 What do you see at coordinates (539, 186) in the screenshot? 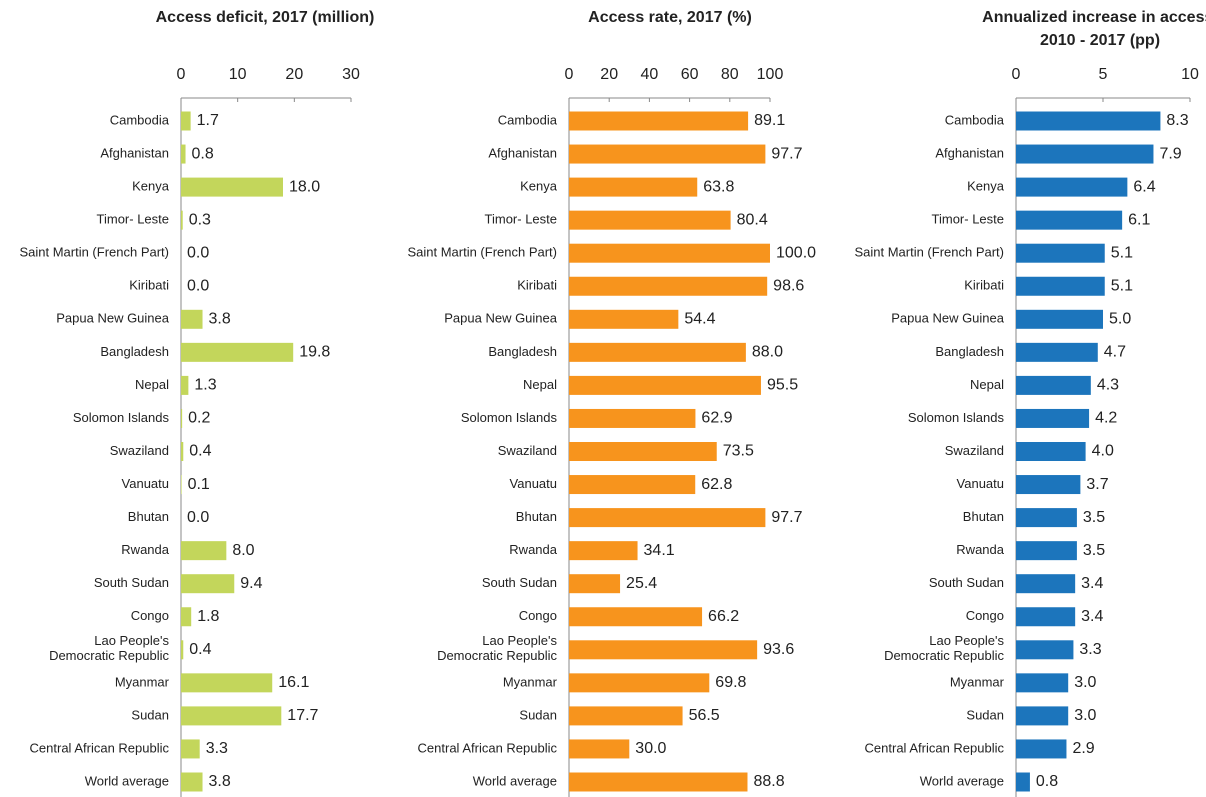
I see `category-label: Kenya` at bounding box center [539, 186].